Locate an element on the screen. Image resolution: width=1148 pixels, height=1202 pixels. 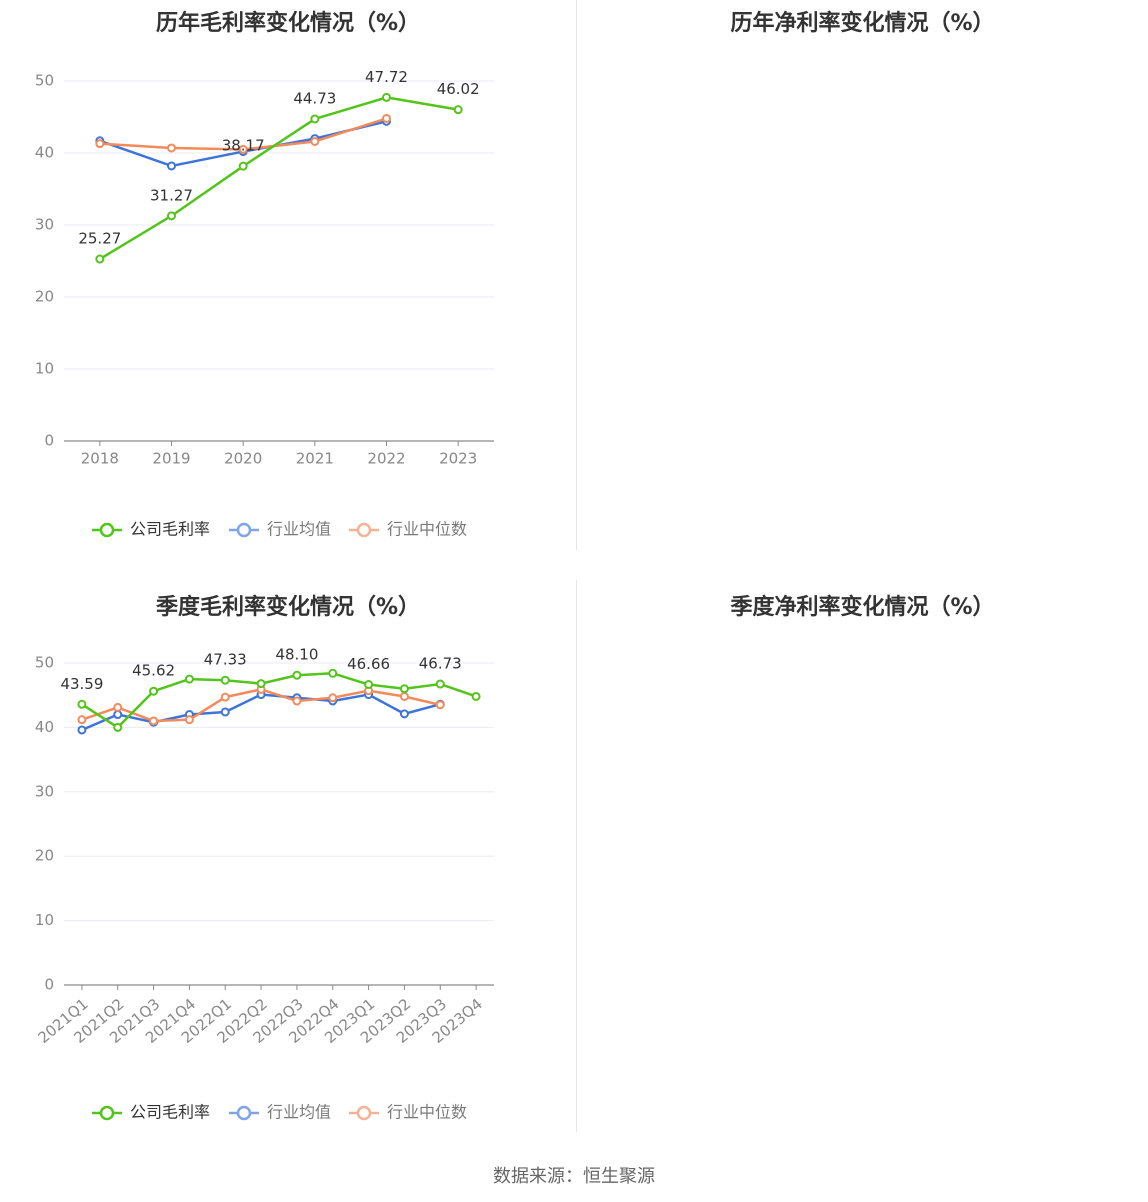
legend-label: 行业中位数 is located at coordinates (427, 1112).